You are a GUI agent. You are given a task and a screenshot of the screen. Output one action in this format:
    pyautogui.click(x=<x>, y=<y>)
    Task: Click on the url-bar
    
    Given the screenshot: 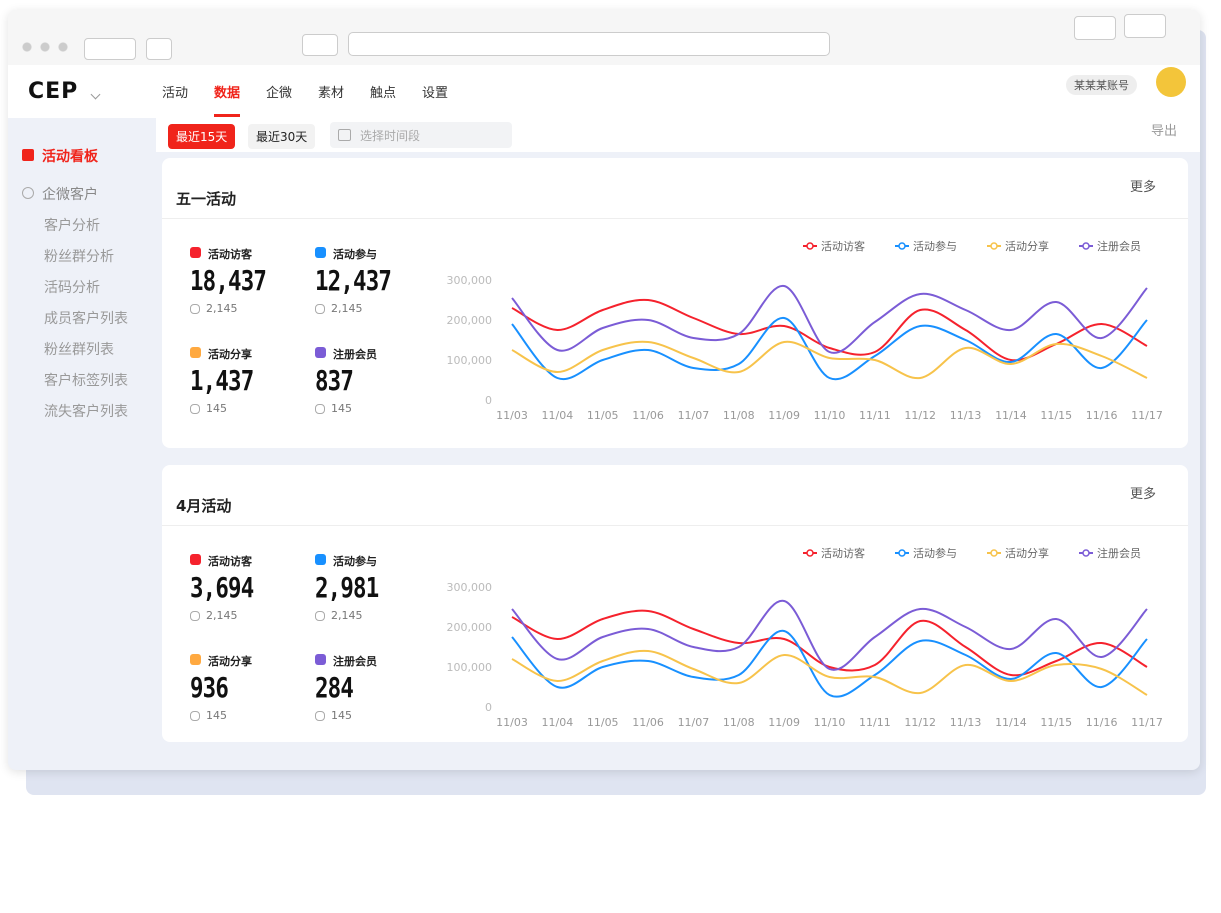 What is the action you would take?
    pyautogui.click(x=589, y=44)
    